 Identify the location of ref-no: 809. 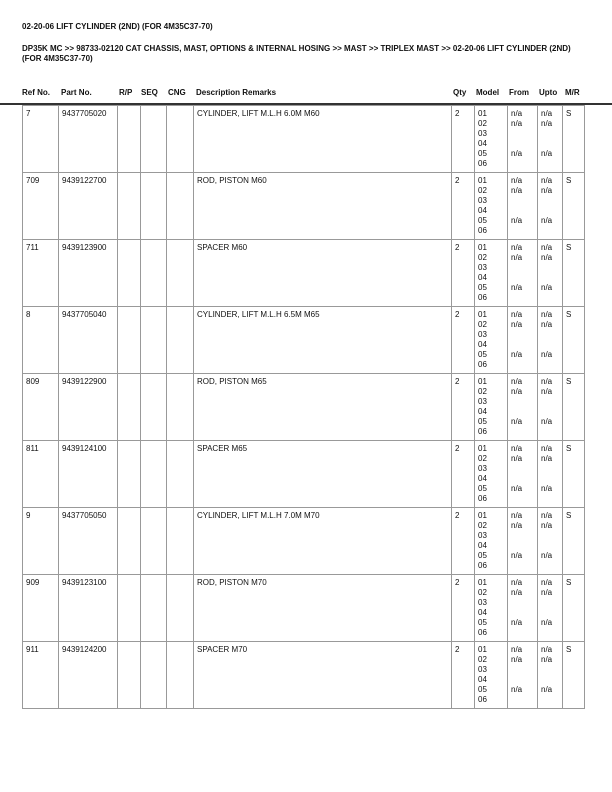
(40, 407).